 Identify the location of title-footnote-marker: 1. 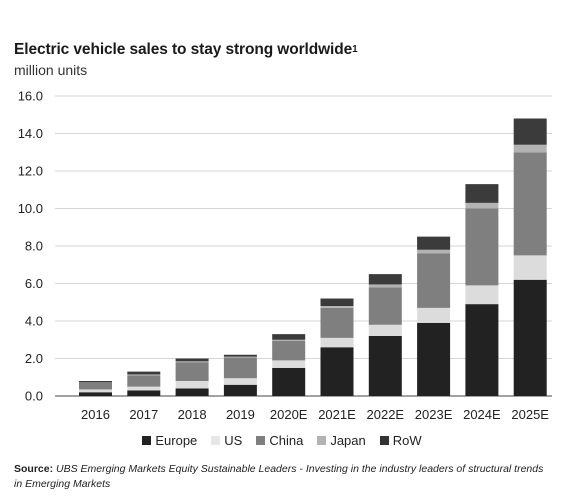
(355, 49).